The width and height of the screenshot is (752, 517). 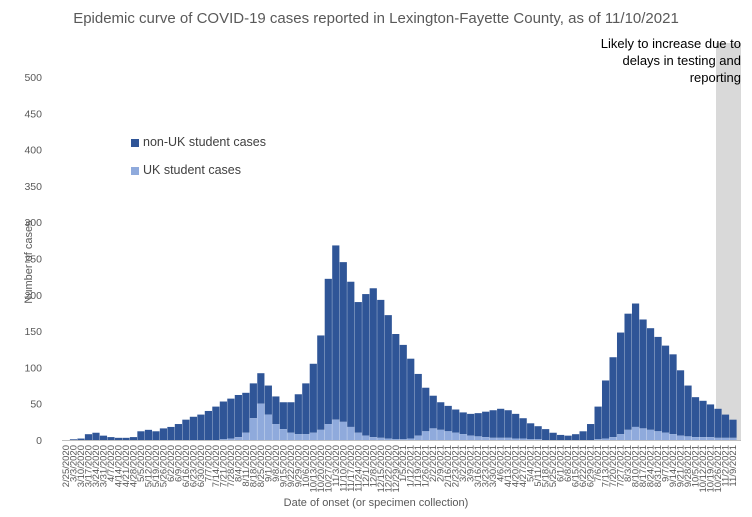 What do you see at coordinates (621, 466) in the screenshot?
I see `x-tick-label: 7/27/2021` at bounding box center [621, 466].